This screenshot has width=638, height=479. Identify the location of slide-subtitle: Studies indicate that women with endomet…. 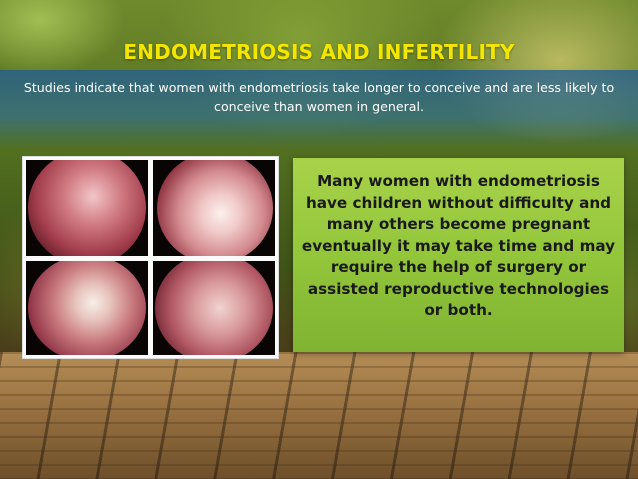
(319, 97).